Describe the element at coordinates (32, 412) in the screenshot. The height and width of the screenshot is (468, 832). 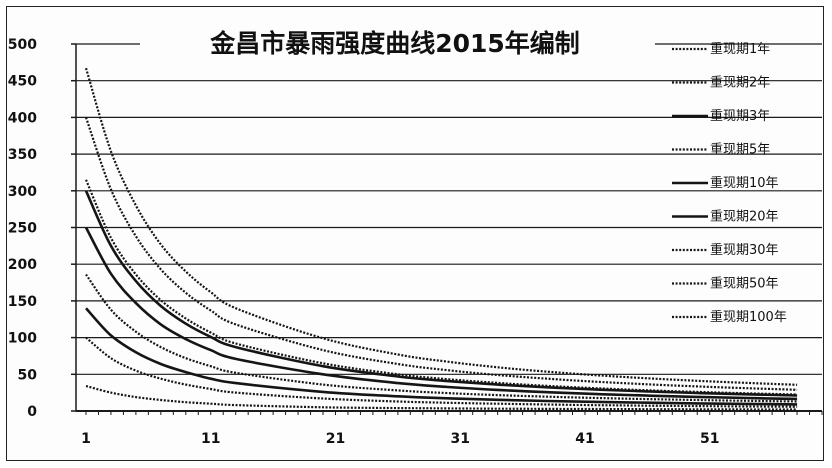
I see `y-tick-label: 0` at that location.